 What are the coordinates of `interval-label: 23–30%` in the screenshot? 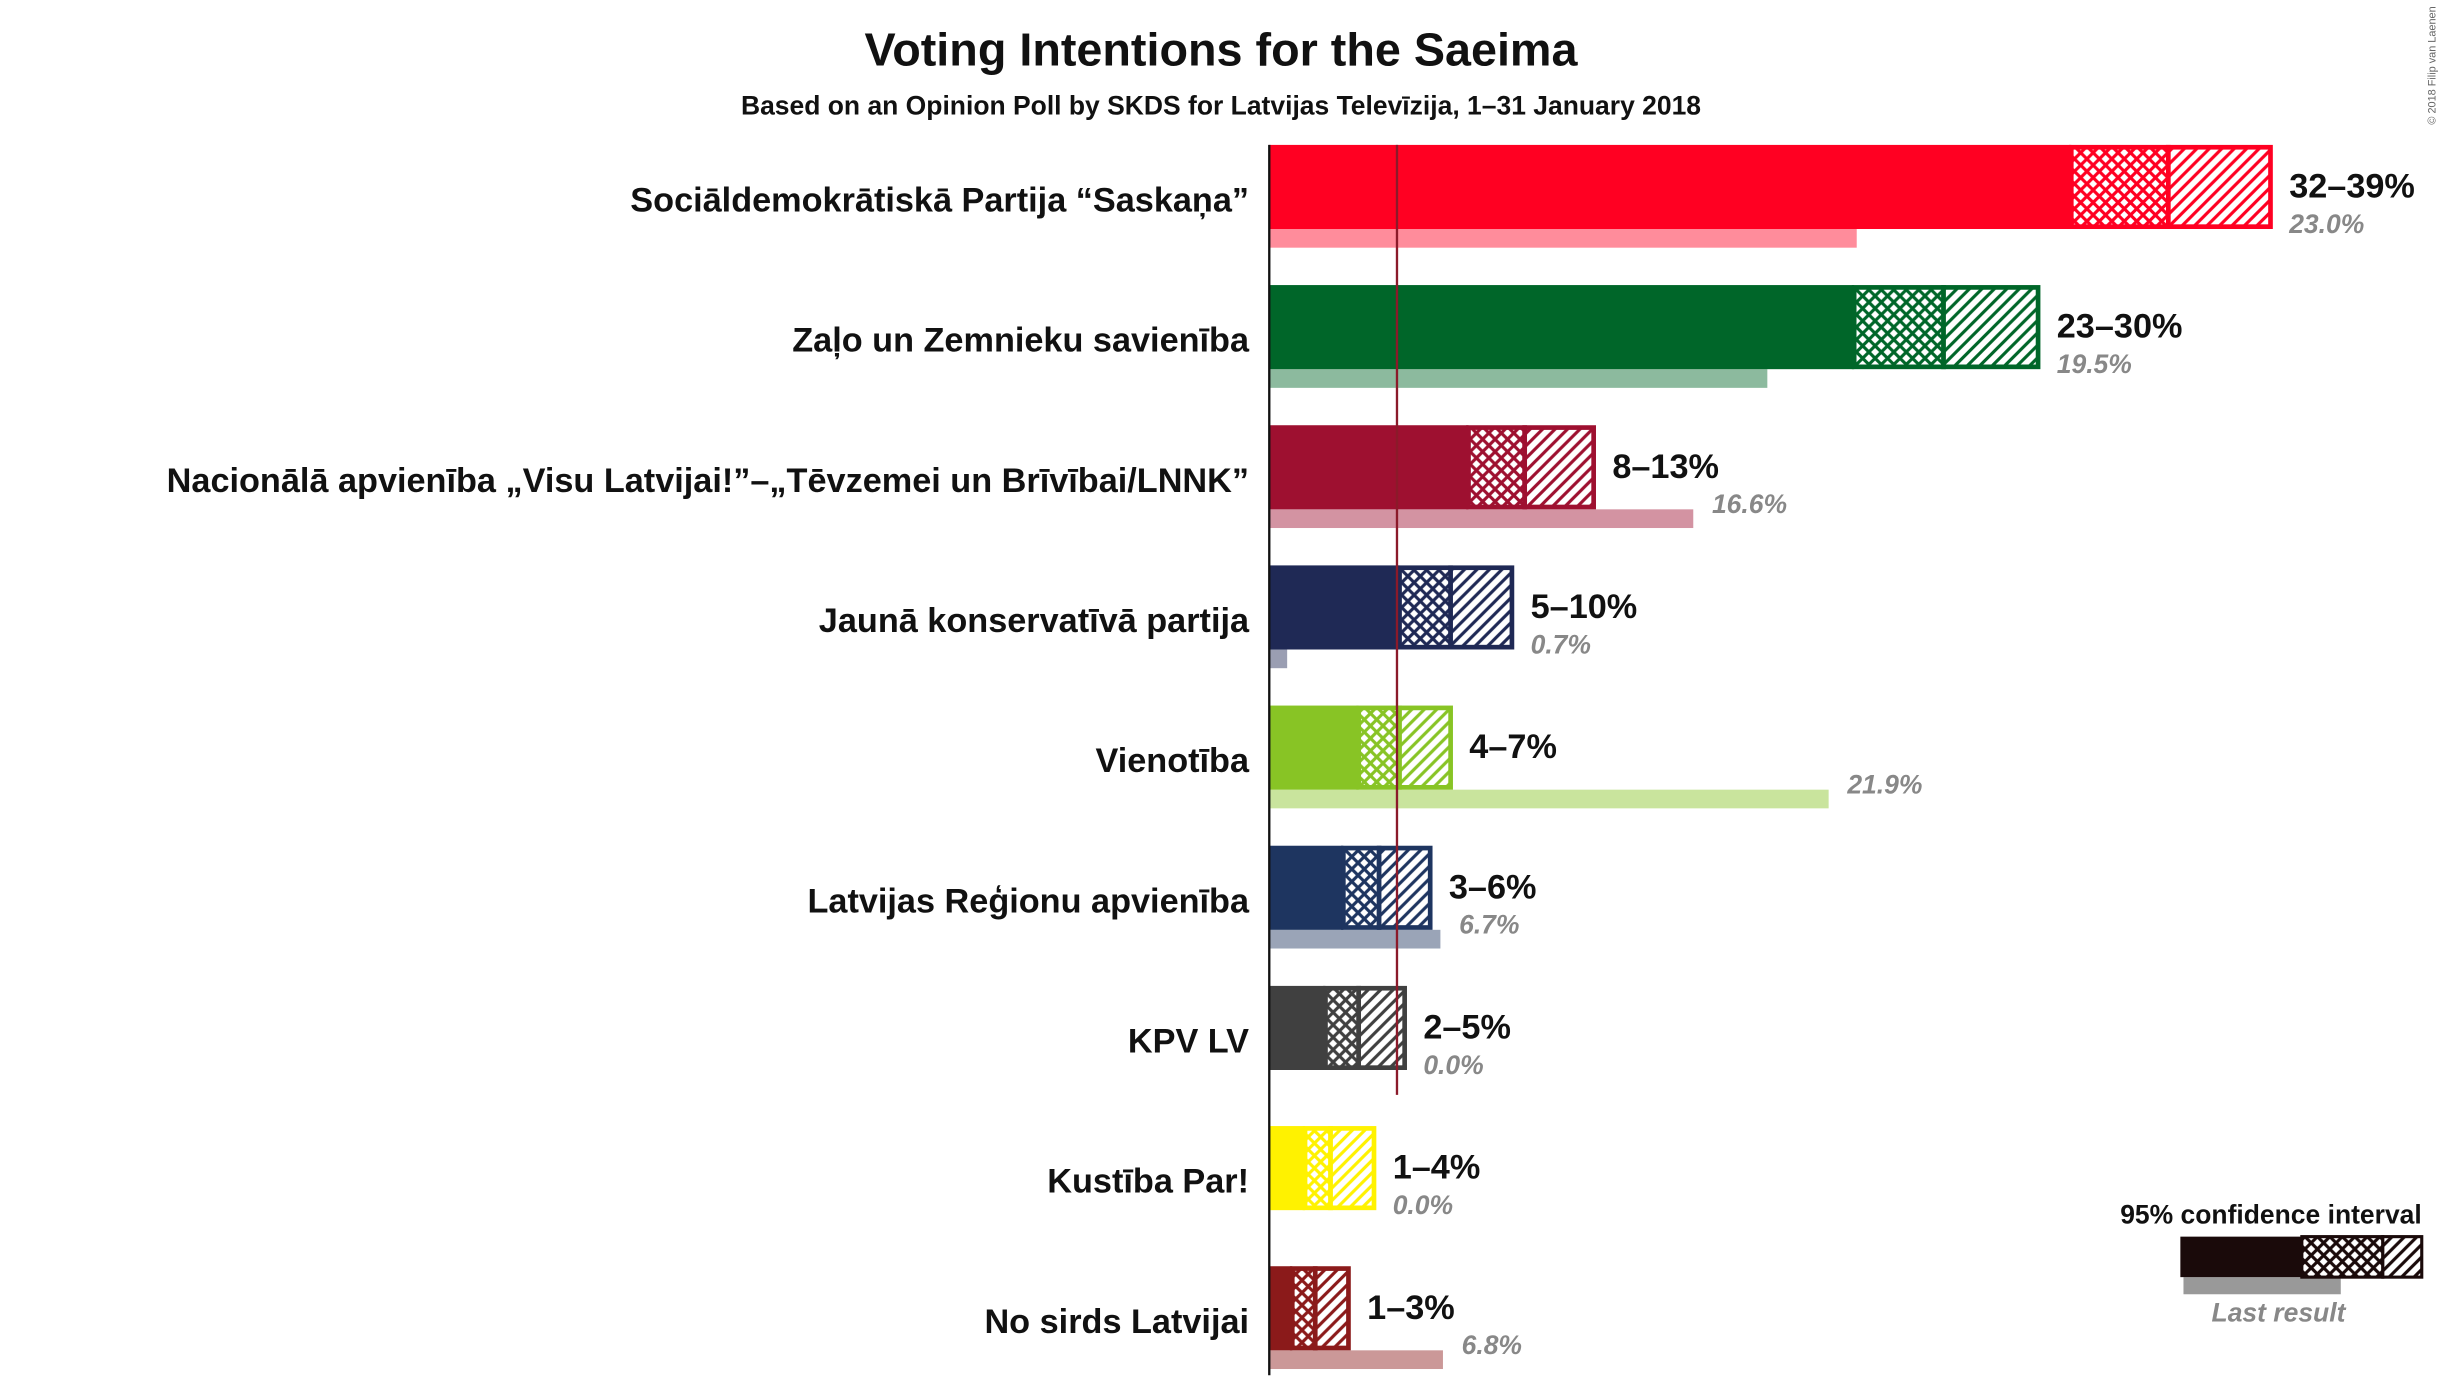 It's located at (2120, 327).